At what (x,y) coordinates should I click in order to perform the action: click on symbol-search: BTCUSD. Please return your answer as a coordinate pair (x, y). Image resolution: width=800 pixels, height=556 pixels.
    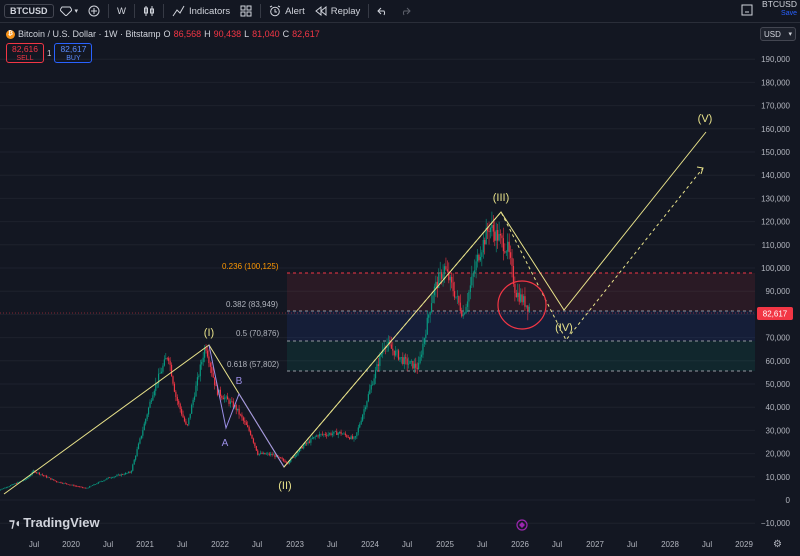
    Looking at the image, I should click on (29, 11).